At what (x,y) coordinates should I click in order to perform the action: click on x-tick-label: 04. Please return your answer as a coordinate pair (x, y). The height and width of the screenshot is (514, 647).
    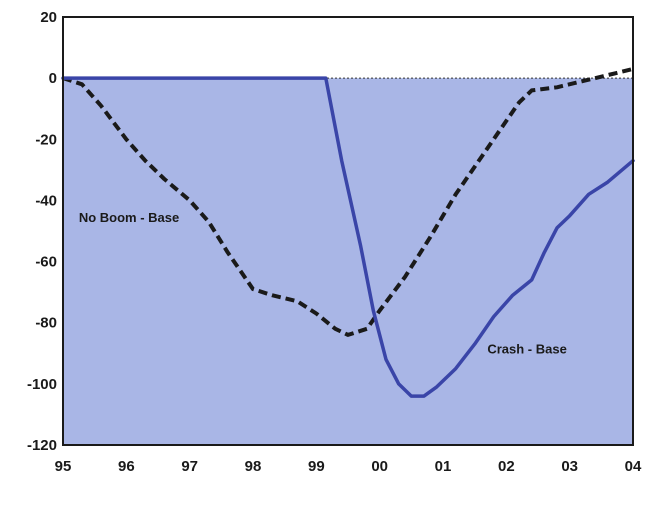
    Looking at the image, I should click on (633, 466).